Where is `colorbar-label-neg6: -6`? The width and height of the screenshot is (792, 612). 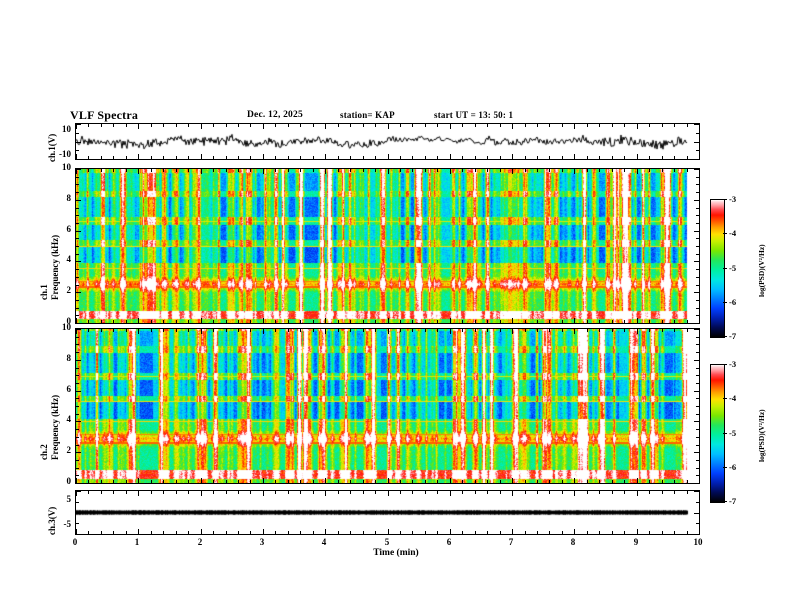 colorbar-label-neg6: -6 is located at coordinates (733, 467).